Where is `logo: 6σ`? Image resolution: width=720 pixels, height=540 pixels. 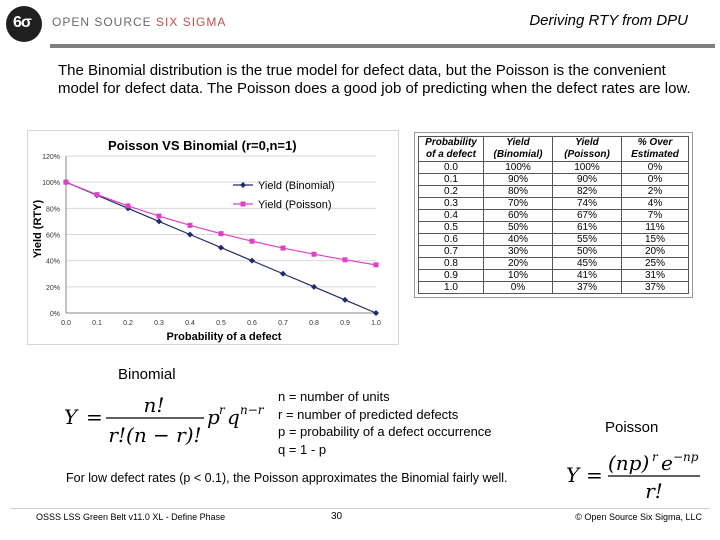 logo: 6σ is located at coordinates (24, 24).